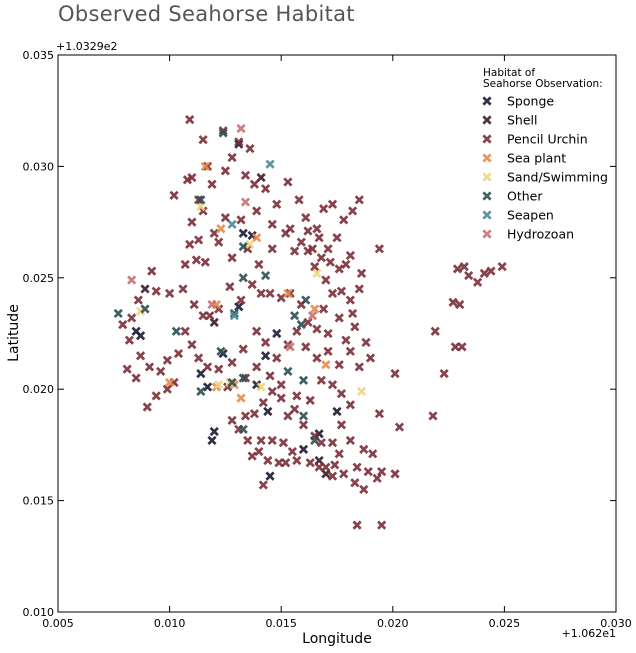  Describe the element at coordinates (39, 278) in the screenshot. I see `y-tick-label: 0.025` at that location.